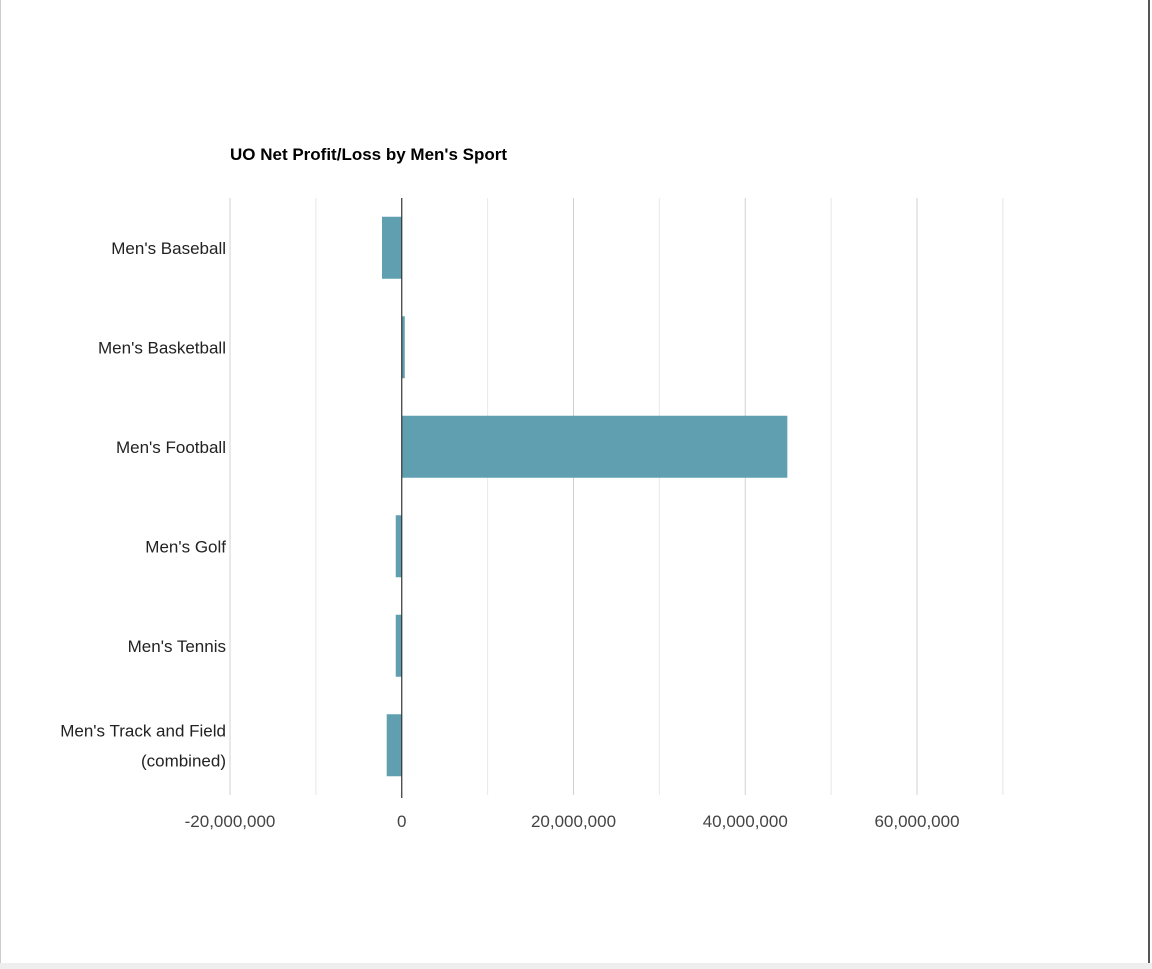 Image resolution: width=1152 pixels, height=969 pixels. I want to click on chart-title: UO Net Profit/Loss by Men's Sport, so click(368, 154).